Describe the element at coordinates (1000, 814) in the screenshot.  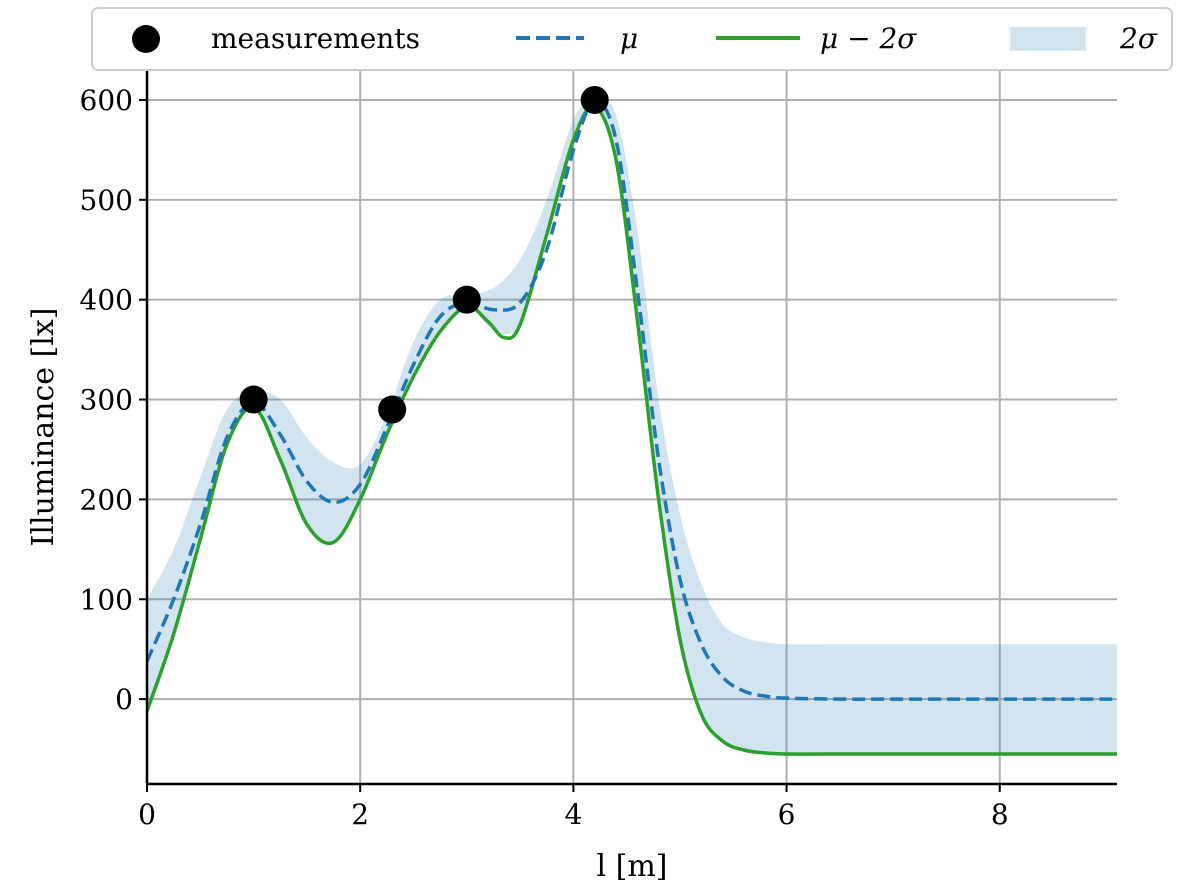
I see `x-tick-label: 8` at that location.